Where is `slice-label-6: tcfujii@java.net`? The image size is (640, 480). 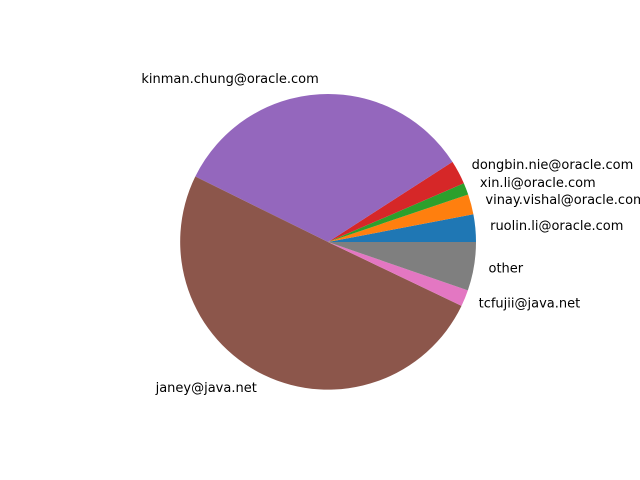
slice-label-6: tcfujii@java.net is located at coordinates (530, 303).